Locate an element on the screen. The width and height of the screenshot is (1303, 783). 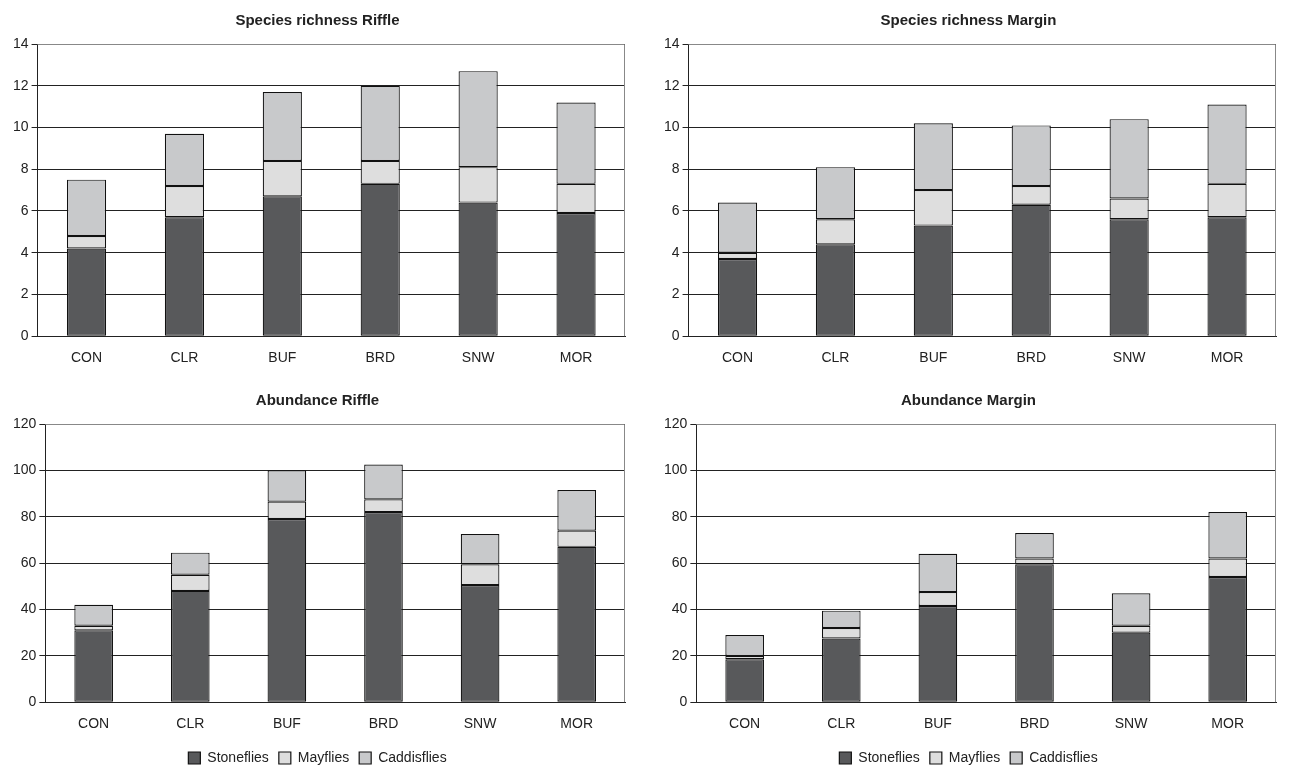
chart-title: Species richness Margin is located at coordinates (968, 20).